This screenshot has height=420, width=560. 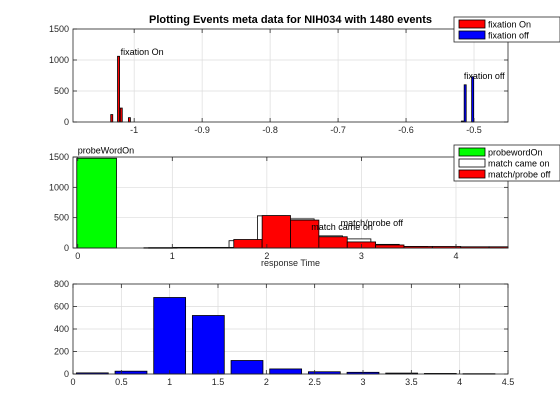 What do you see at coordinates (96, 203) in the screenshot?
I see `bar-probewordon` at bounding box center [96, 203].